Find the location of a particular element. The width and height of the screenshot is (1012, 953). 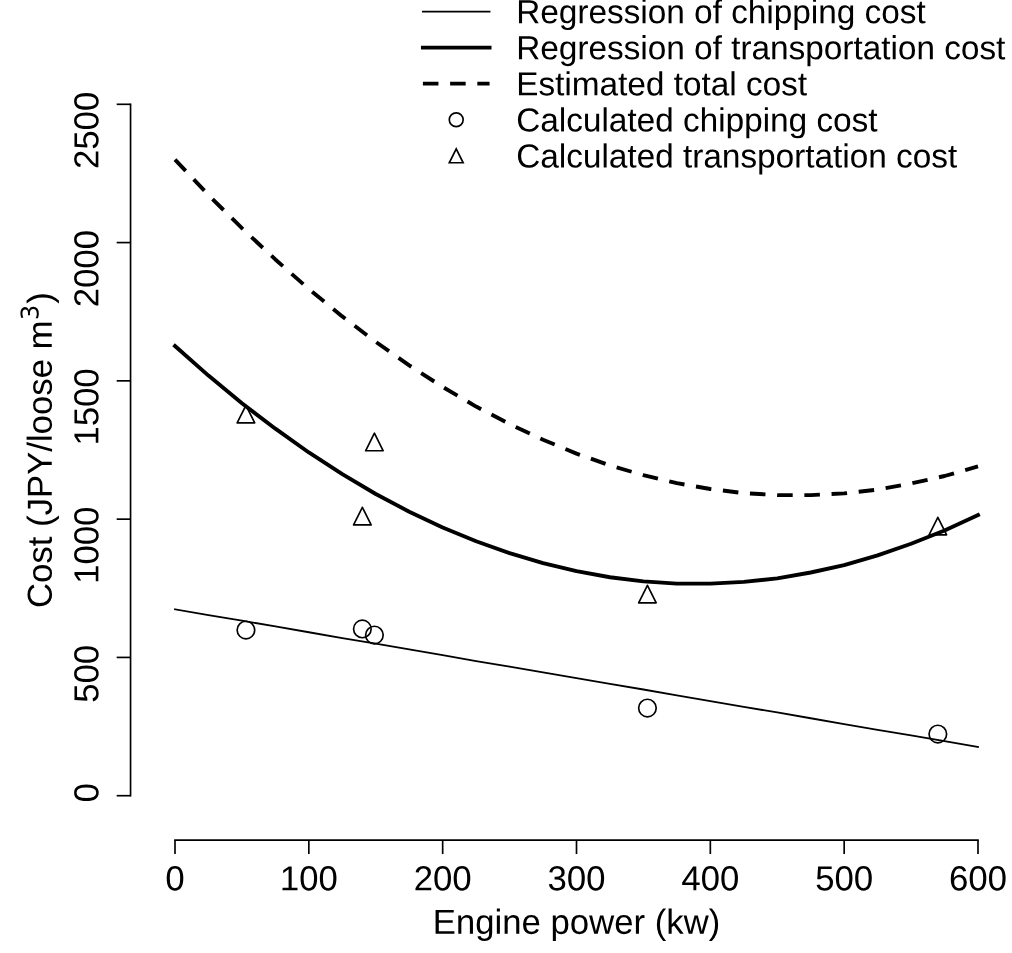

x-tick-label: 500 is located at coordinates (844, 878).